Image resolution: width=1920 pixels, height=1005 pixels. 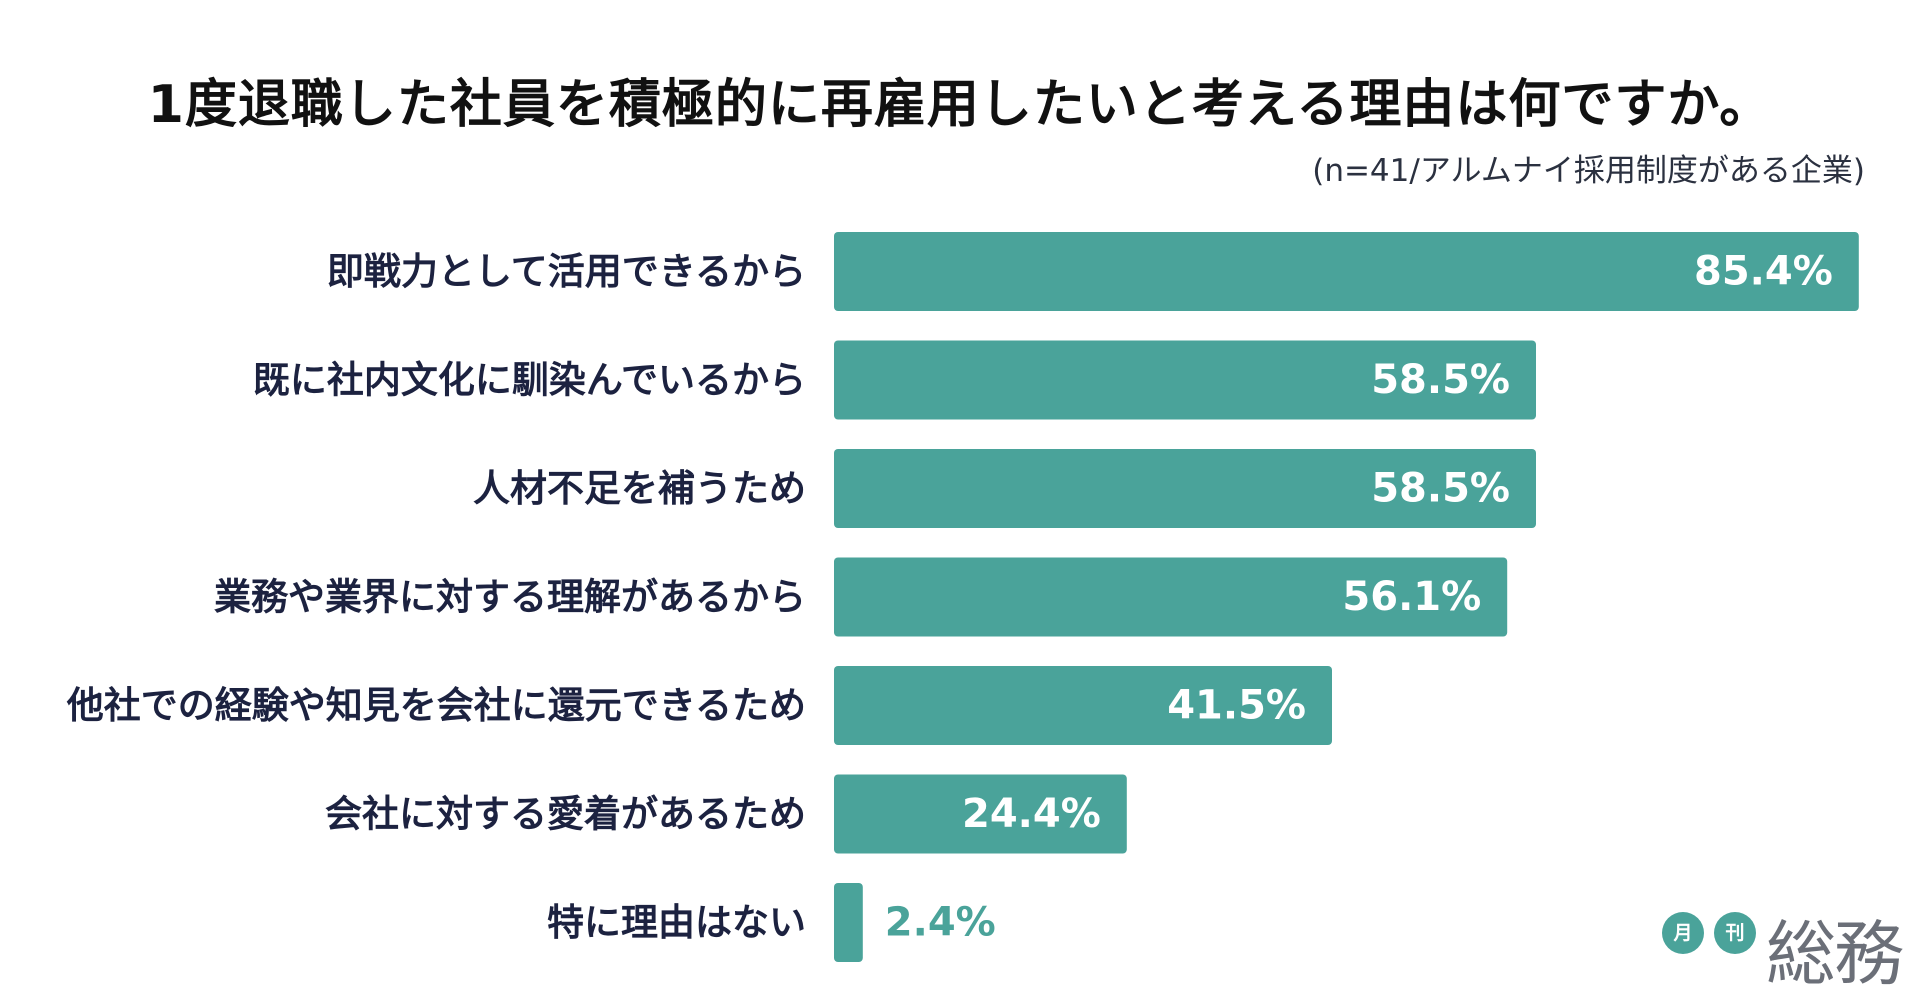 I want to click on gekkan-soumu-logo: 月 刊 総務, so click(x=1784, y=948).